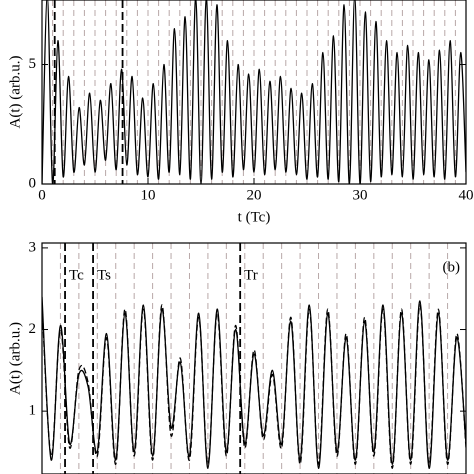 This screenshot has height=474, width=474. I want to click on y-tick-label: 1, so click(33, 411).